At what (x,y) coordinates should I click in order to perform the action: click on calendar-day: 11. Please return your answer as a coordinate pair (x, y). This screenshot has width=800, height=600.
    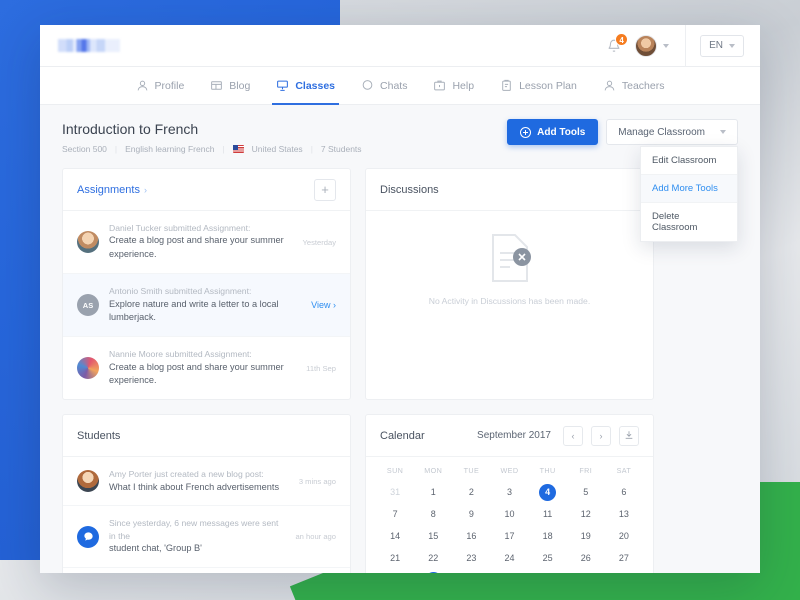
    Looking at the image, I should click on (547, 514).